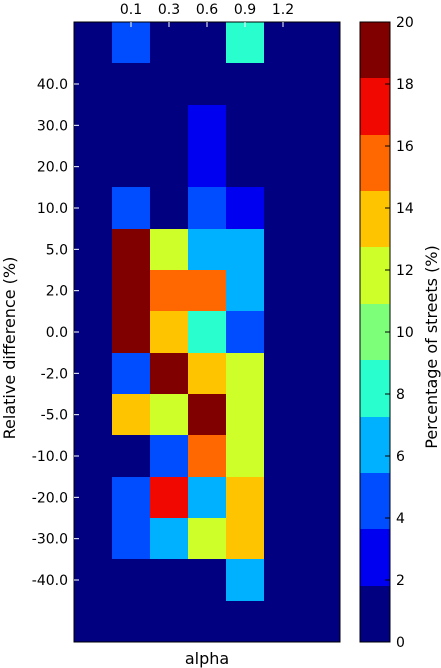  Describe the element at coordinates (52, 168) in the screenshot. I see `y-tick-label: 20.0` at that location.